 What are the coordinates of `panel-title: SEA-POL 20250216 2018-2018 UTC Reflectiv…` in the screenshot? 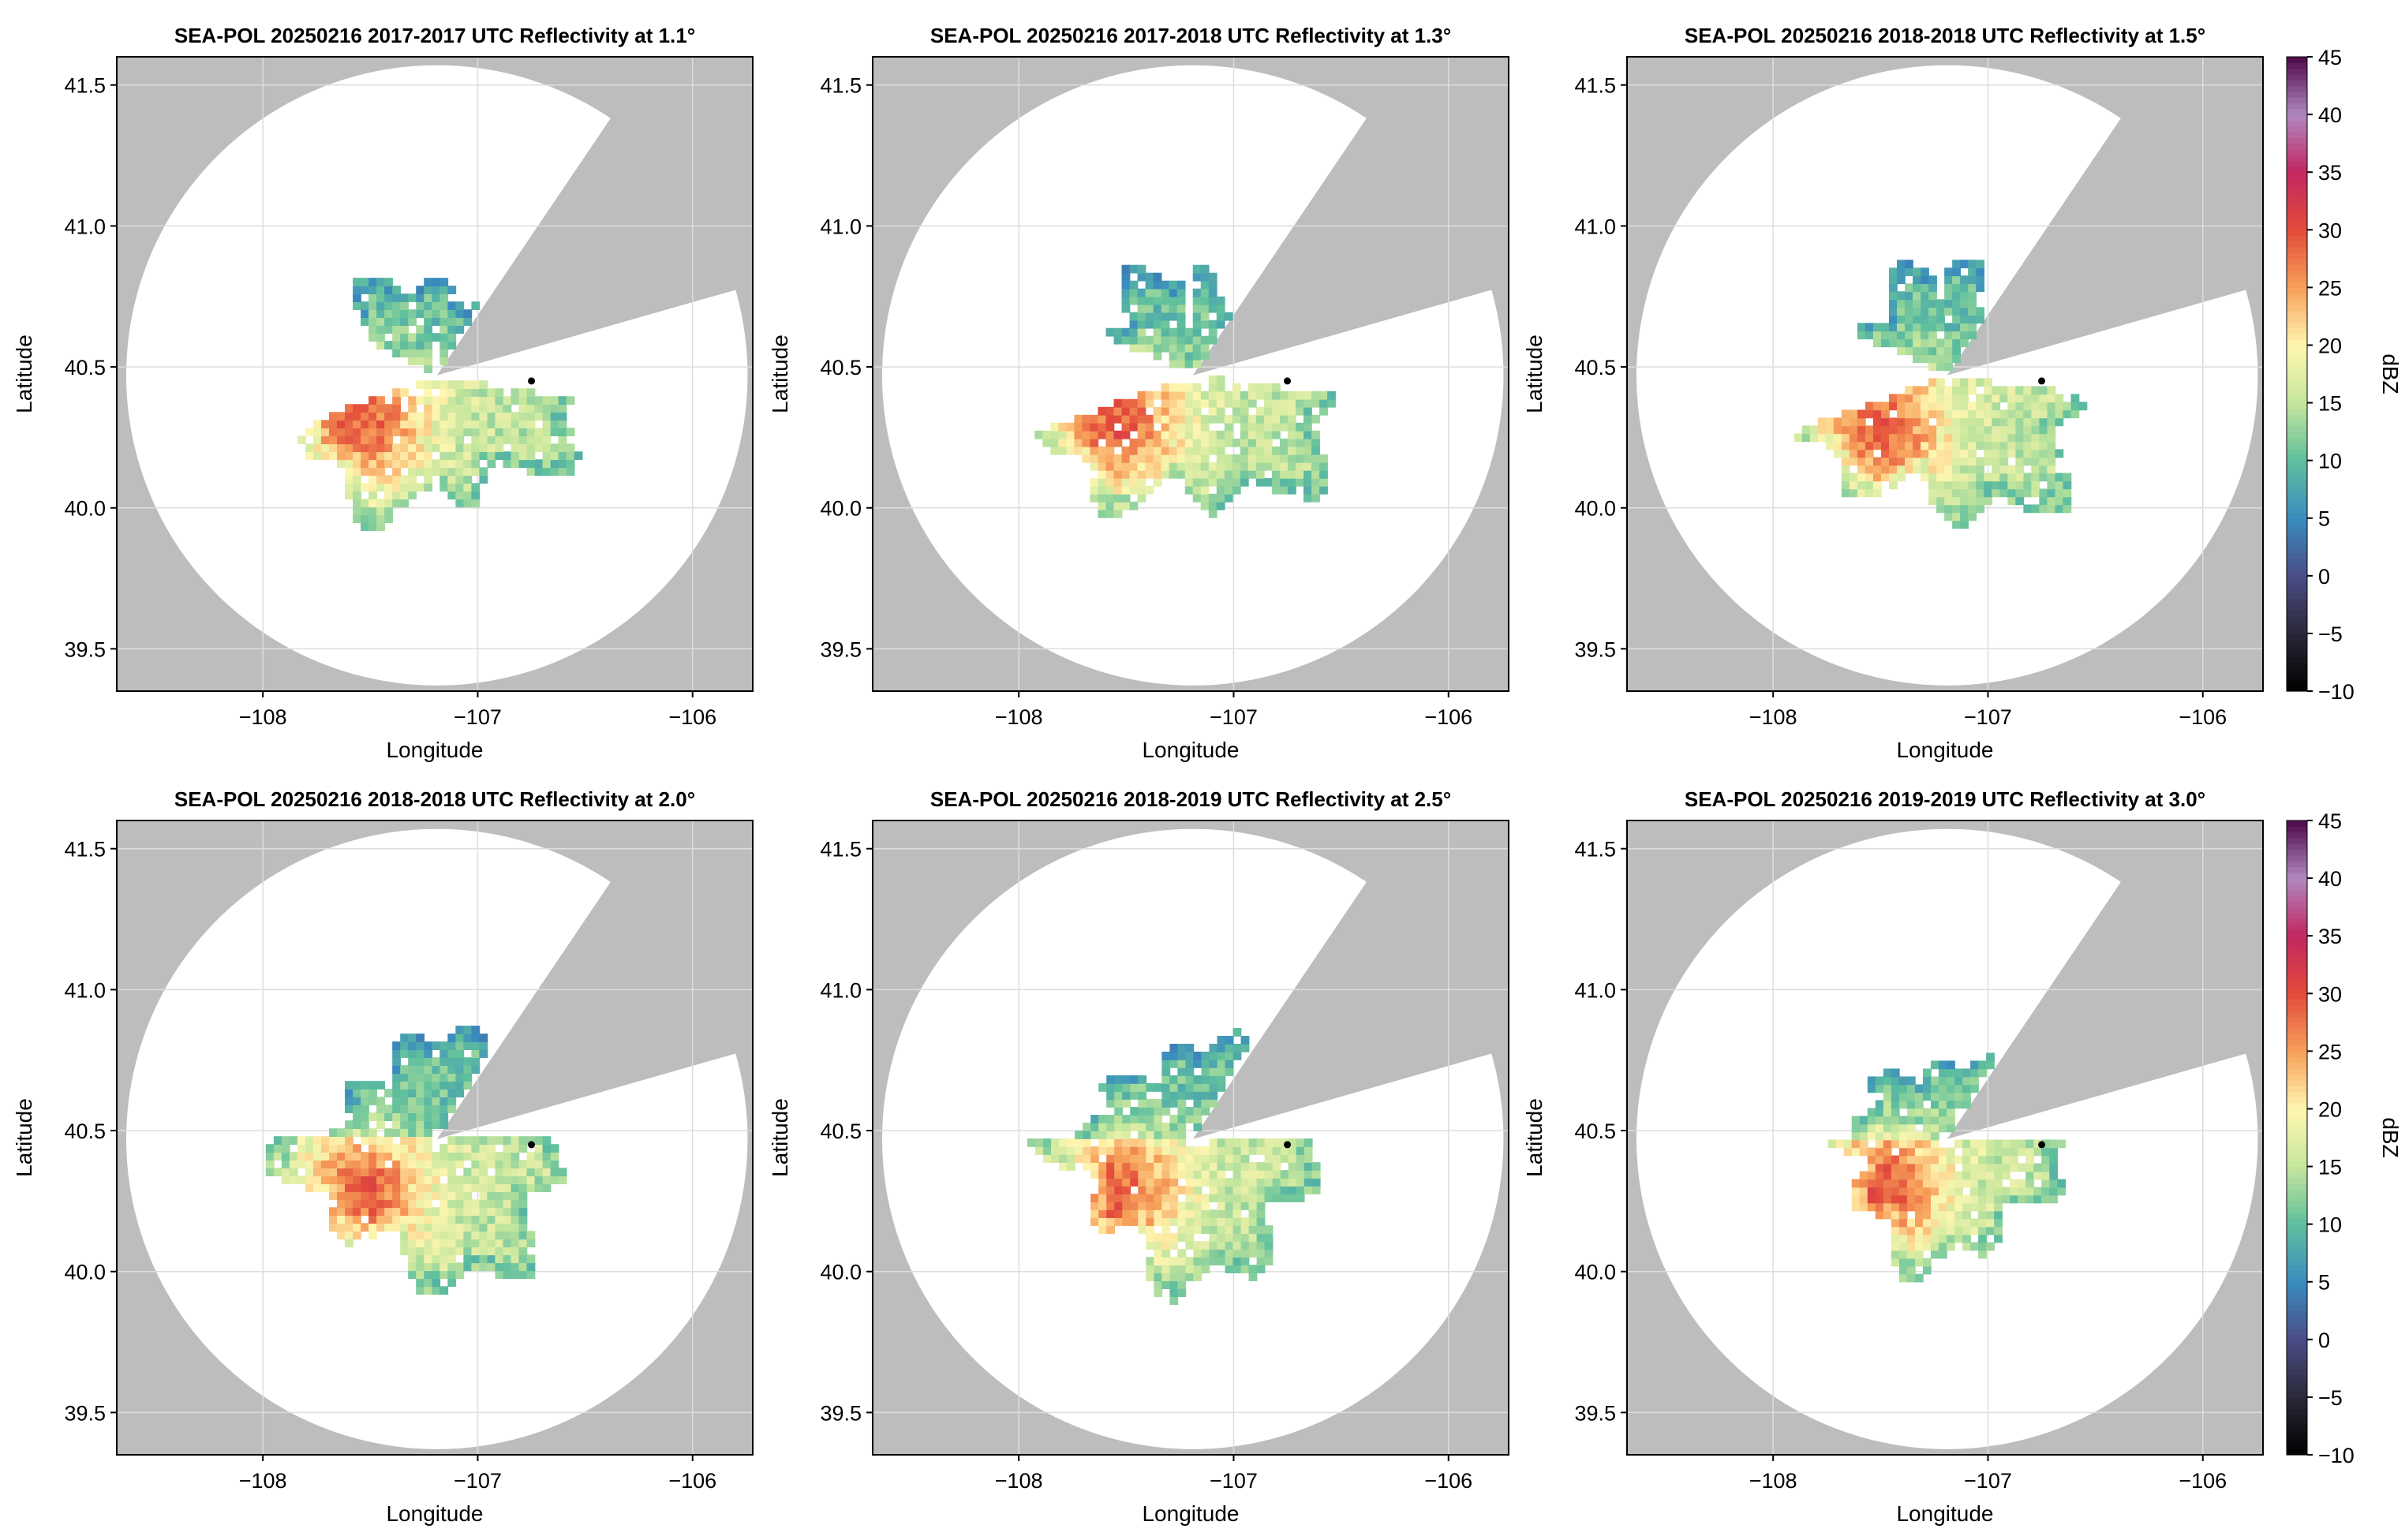 It's located at (435, 799).